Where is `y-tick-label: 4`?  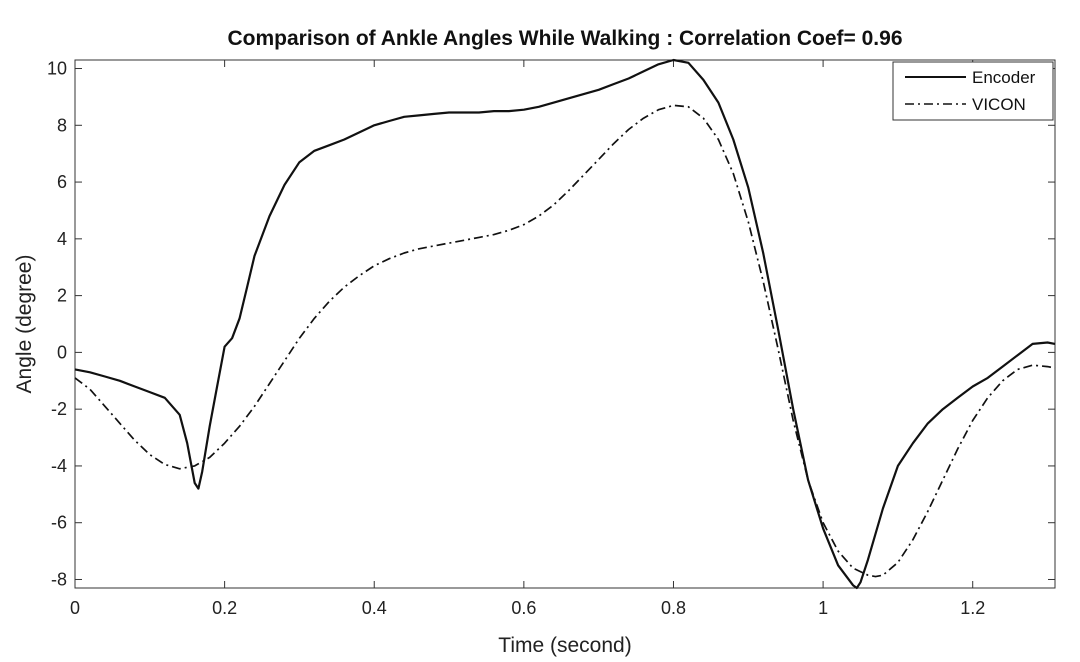 y-tick-label: 4 is located at coordinates (62, 239).